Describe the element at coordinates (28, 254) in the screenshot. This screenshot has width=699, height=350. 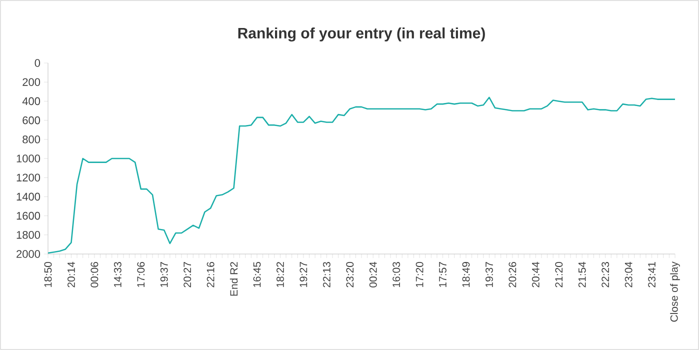
I see `y-tick-label: 2000` at that location.